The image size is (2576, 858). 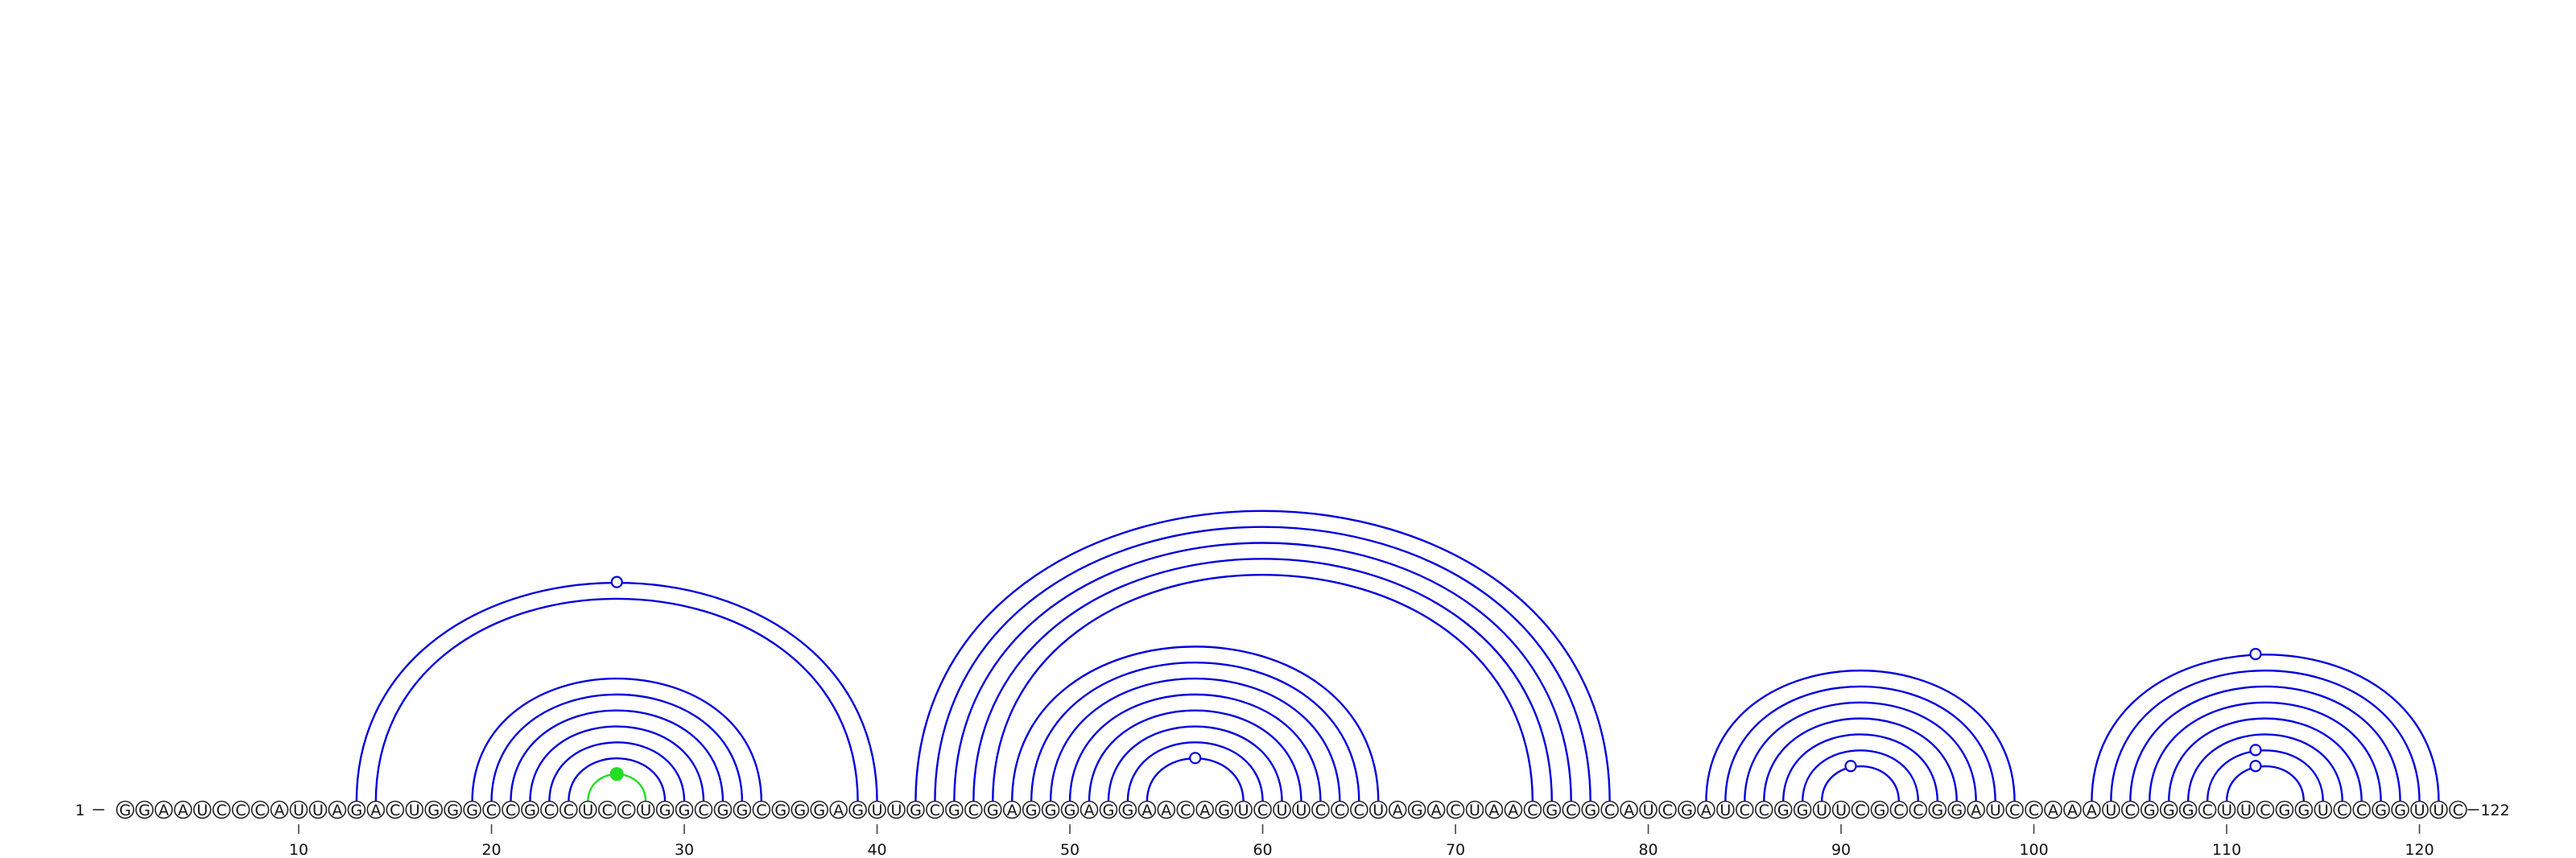 What do you see at coordinates (80, 811) in the screenshot?
I see `sequence-start-label: 1` at bounding box center [80, 811].